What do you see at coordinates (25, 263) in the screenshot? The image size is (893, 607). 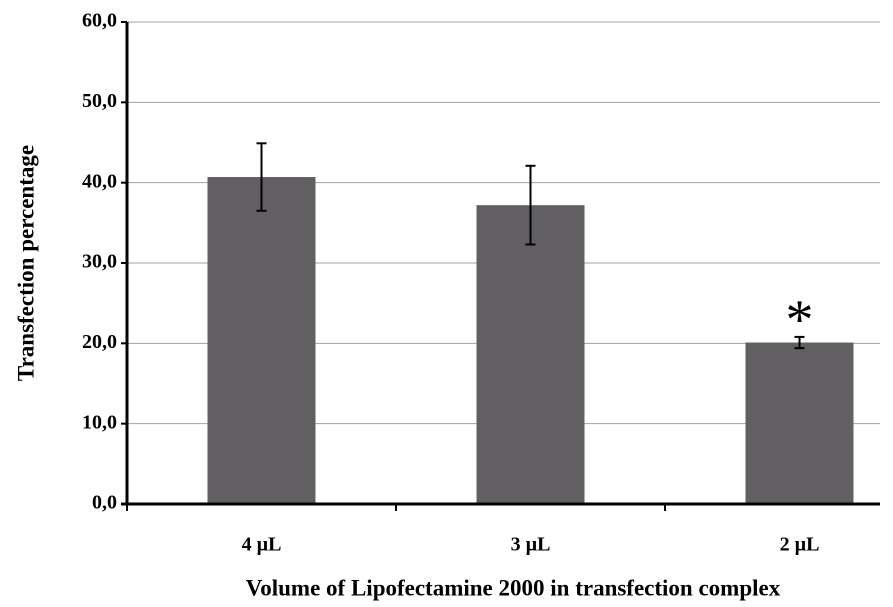 I see `y-axis-label: Transfection percentage` at bounding box center [25, 263].